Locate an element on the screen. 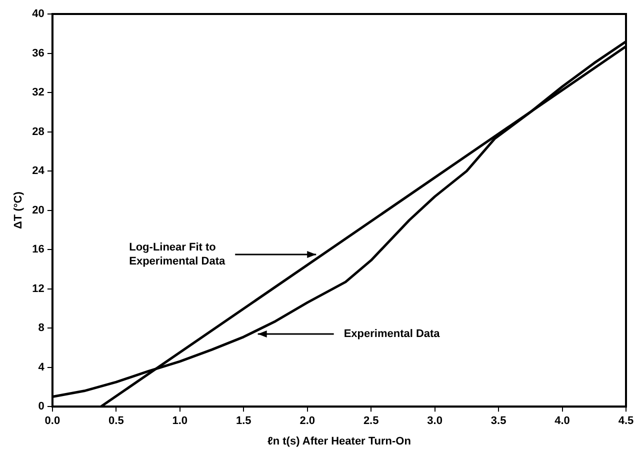  x-tick-label: 3.5 is located at coordinates (498, 421).